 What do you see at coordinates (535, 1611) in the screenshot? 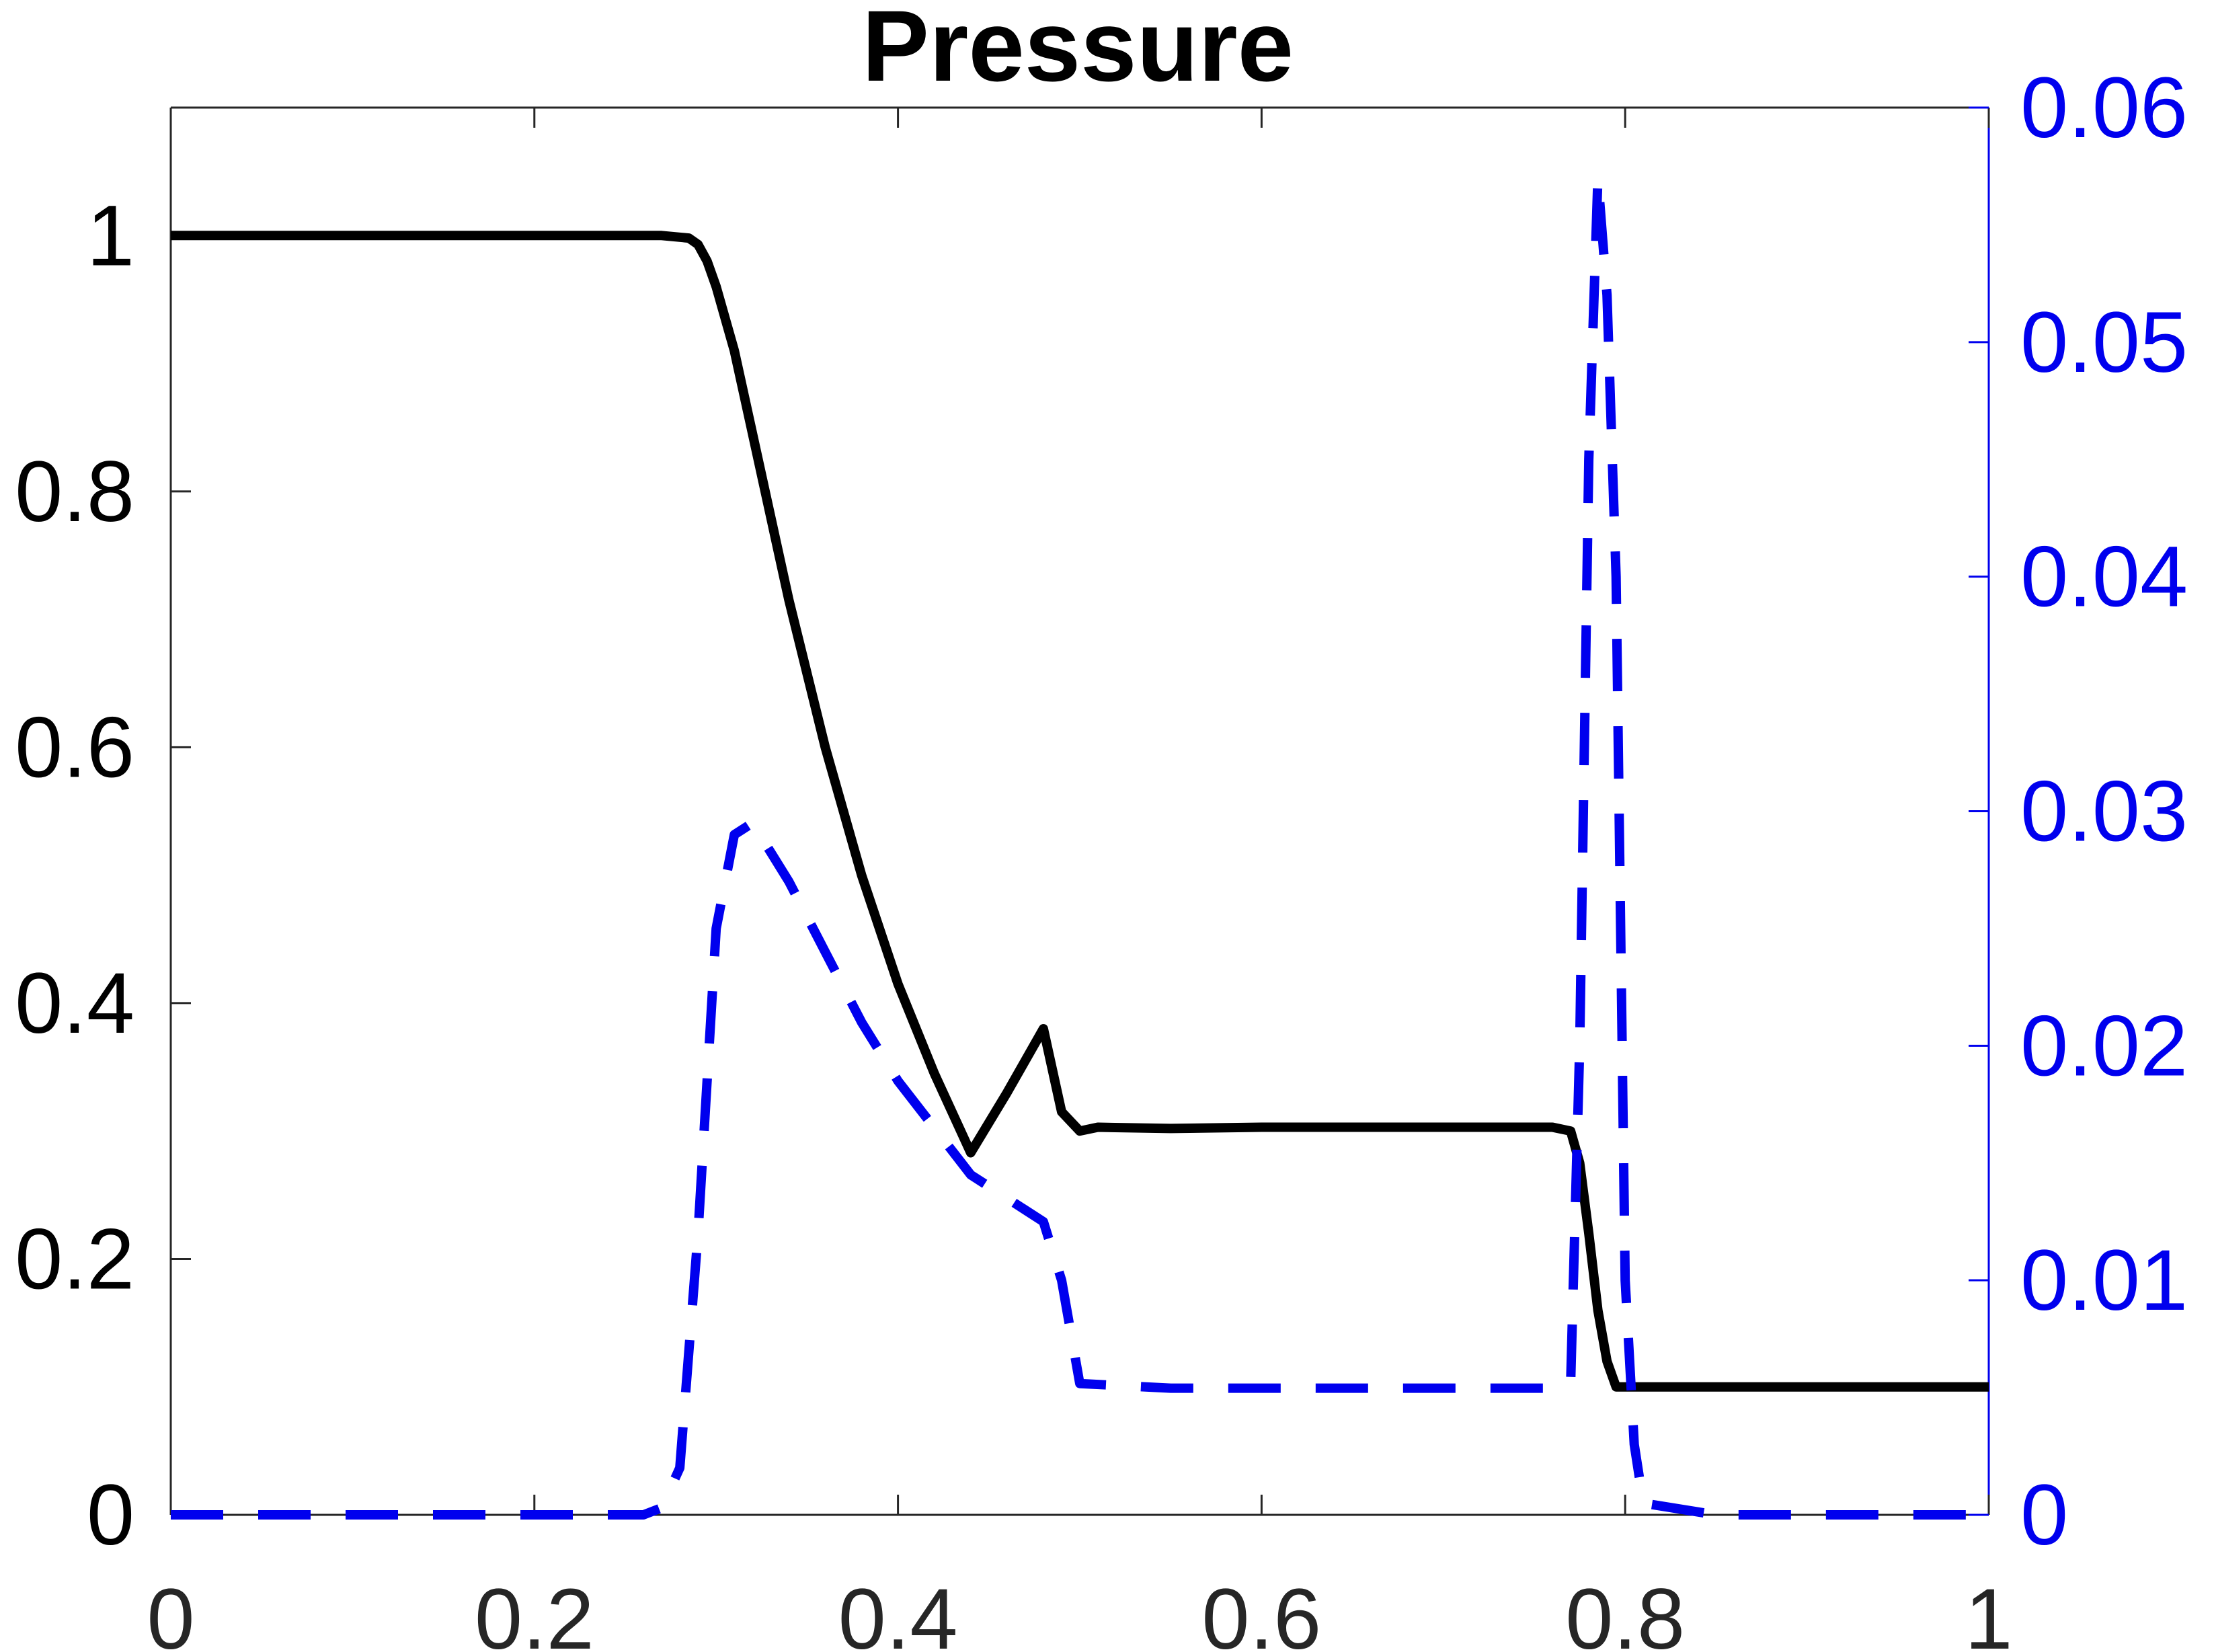
I see `x-tick-label: 0.2` at bounding box center [535, 1611].